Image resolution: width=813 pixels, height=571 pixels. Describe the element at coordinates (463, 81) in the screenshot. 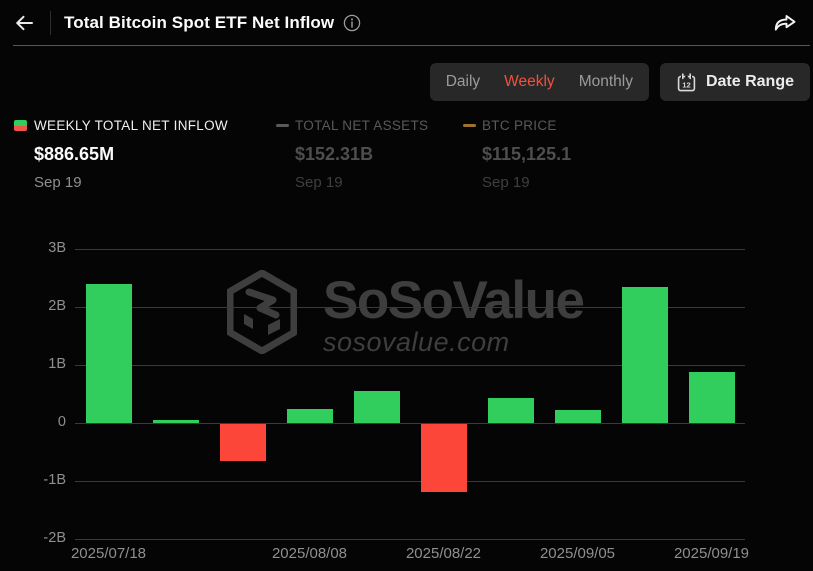

I see `tab-daily: Daily` at that location.